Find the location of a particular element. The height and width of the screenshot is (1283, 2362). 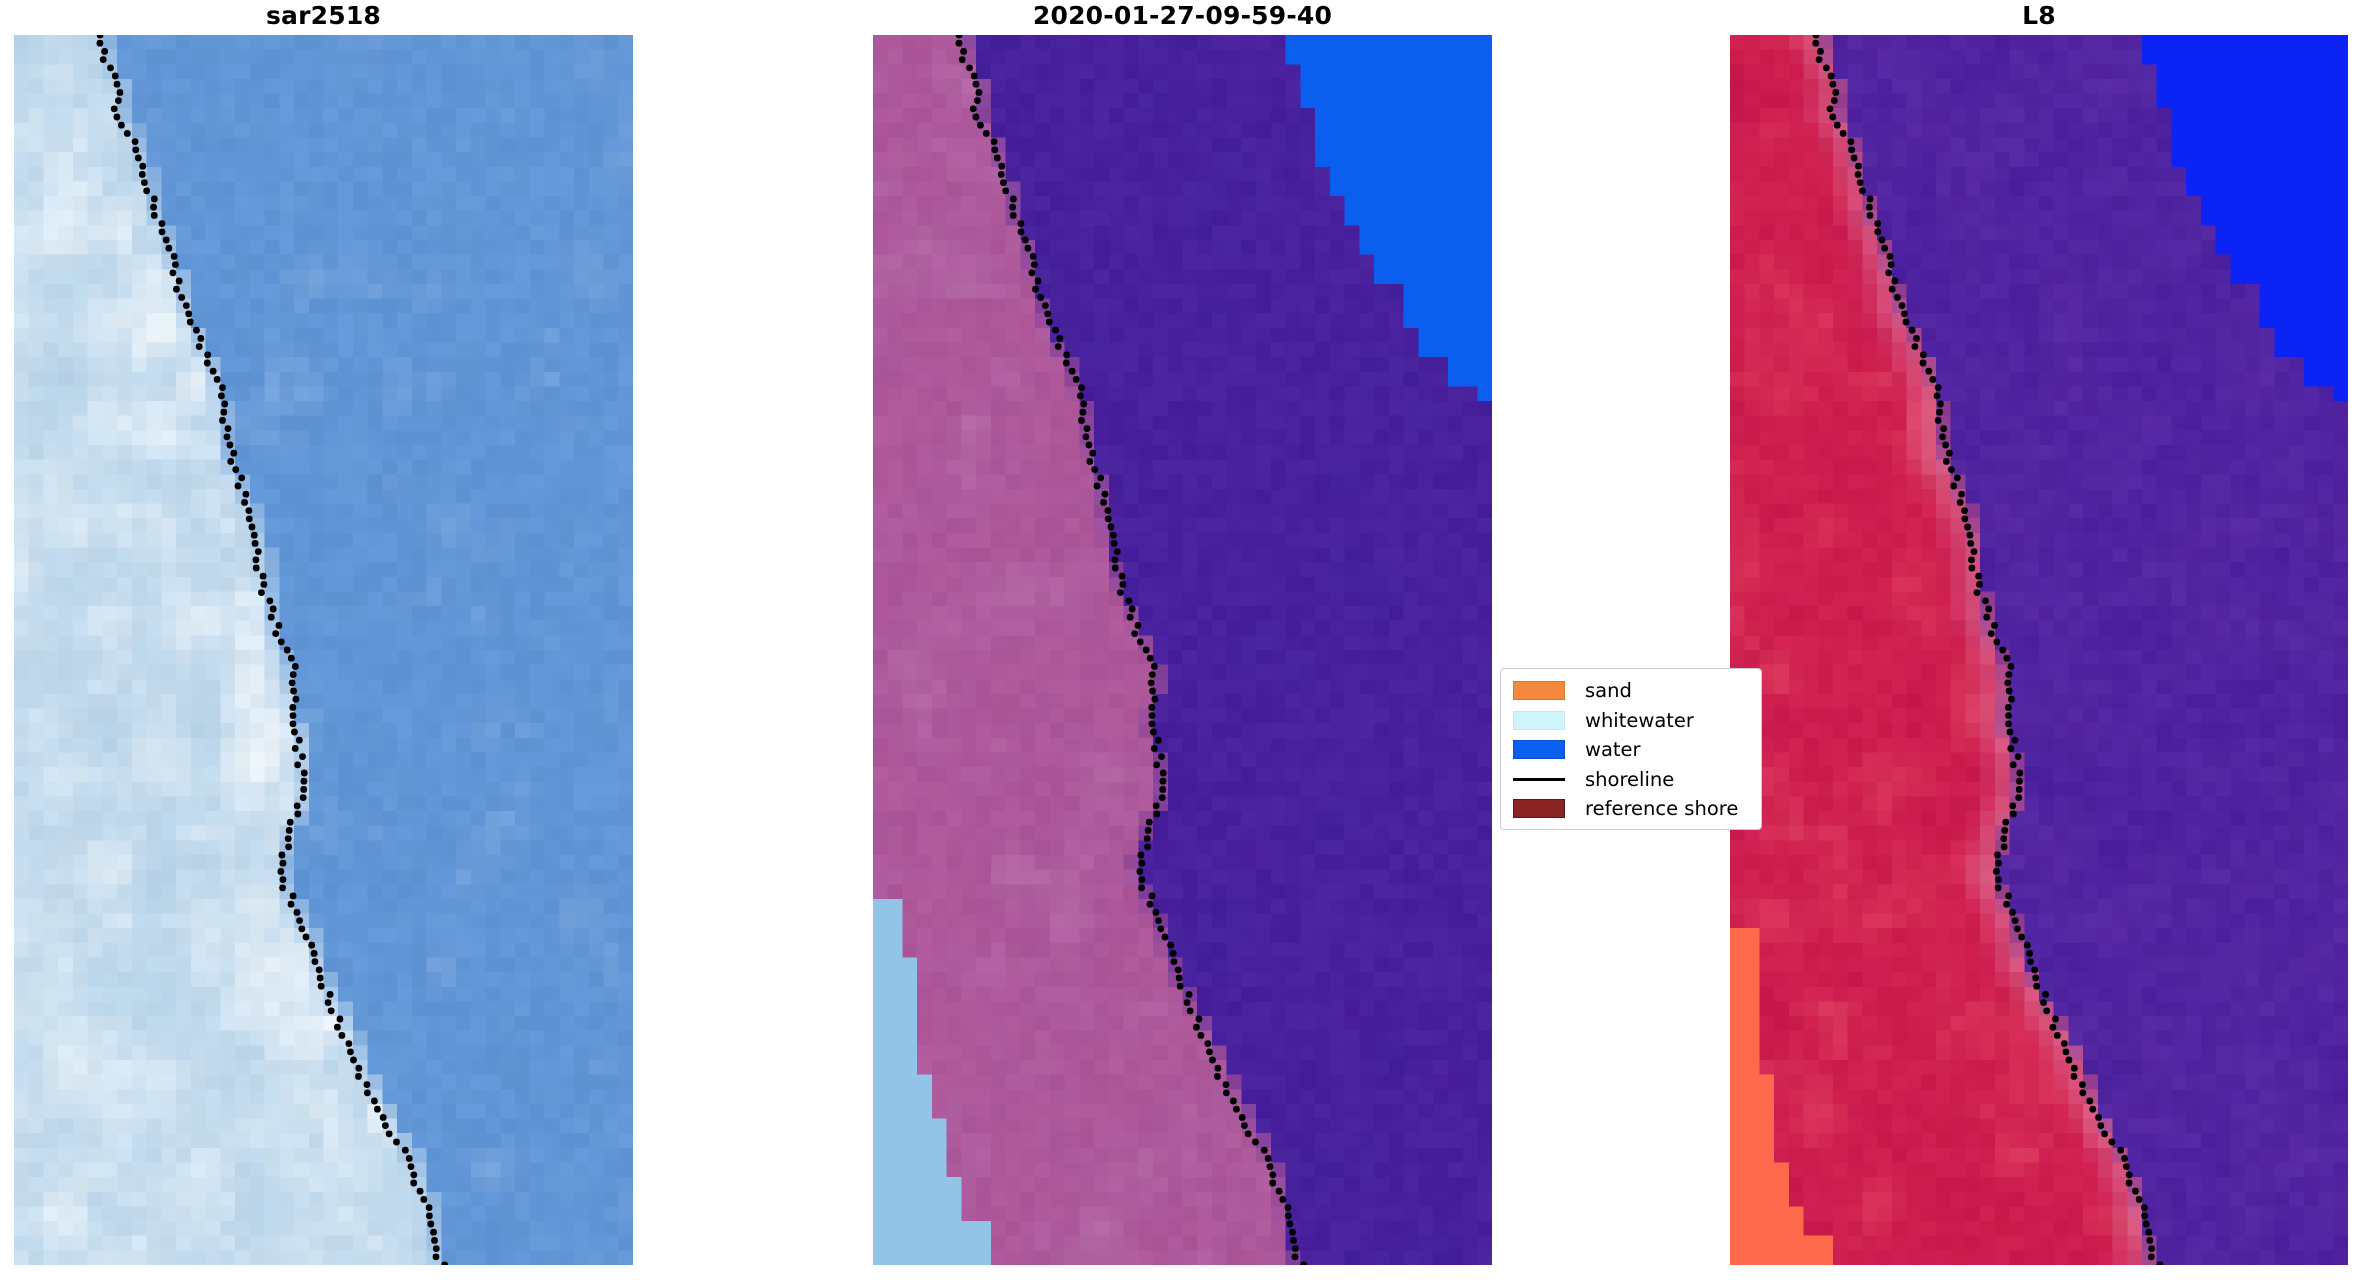

legend-line-icon-shoreline is located at coordinates (1539, 779).